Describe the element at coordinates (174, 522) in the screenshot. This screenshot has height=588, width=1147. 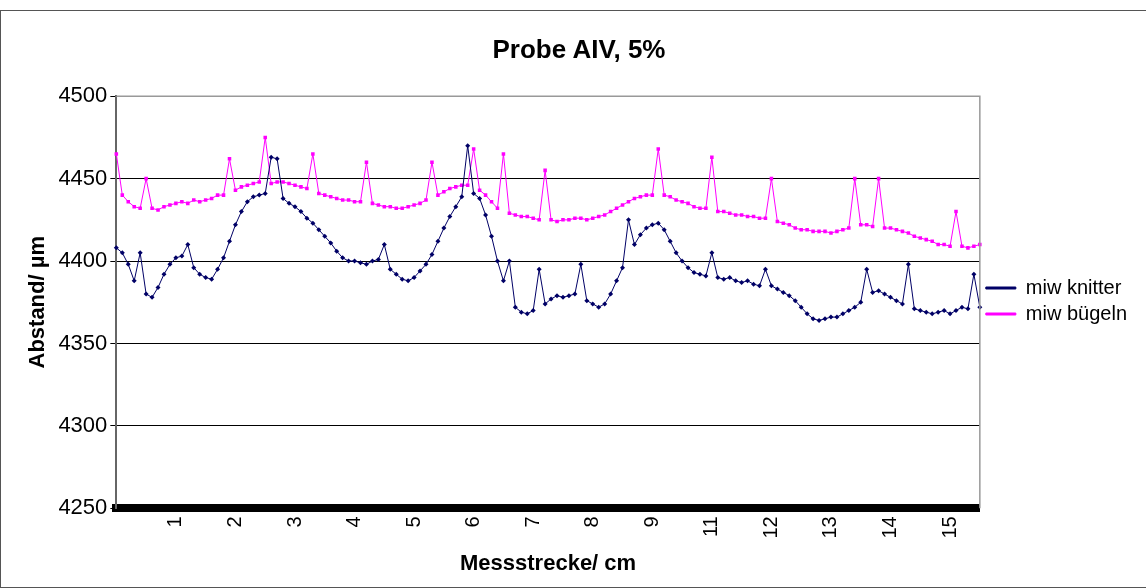
I see `x-tick-label: 1` at that location.